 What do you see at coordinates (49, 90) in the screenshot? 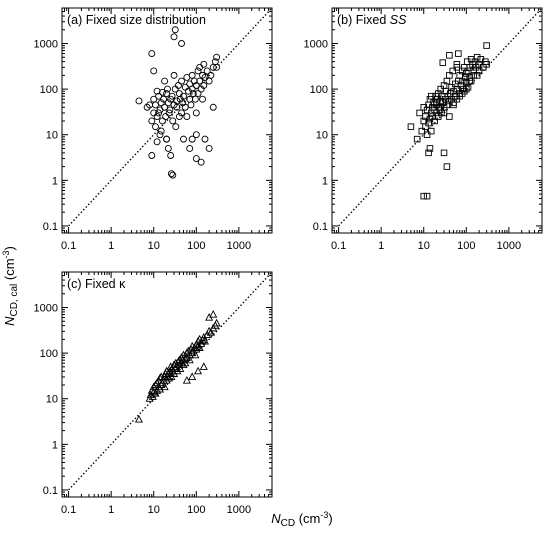
I see `y-tick-label: 100` at bounding box center [49, 90].